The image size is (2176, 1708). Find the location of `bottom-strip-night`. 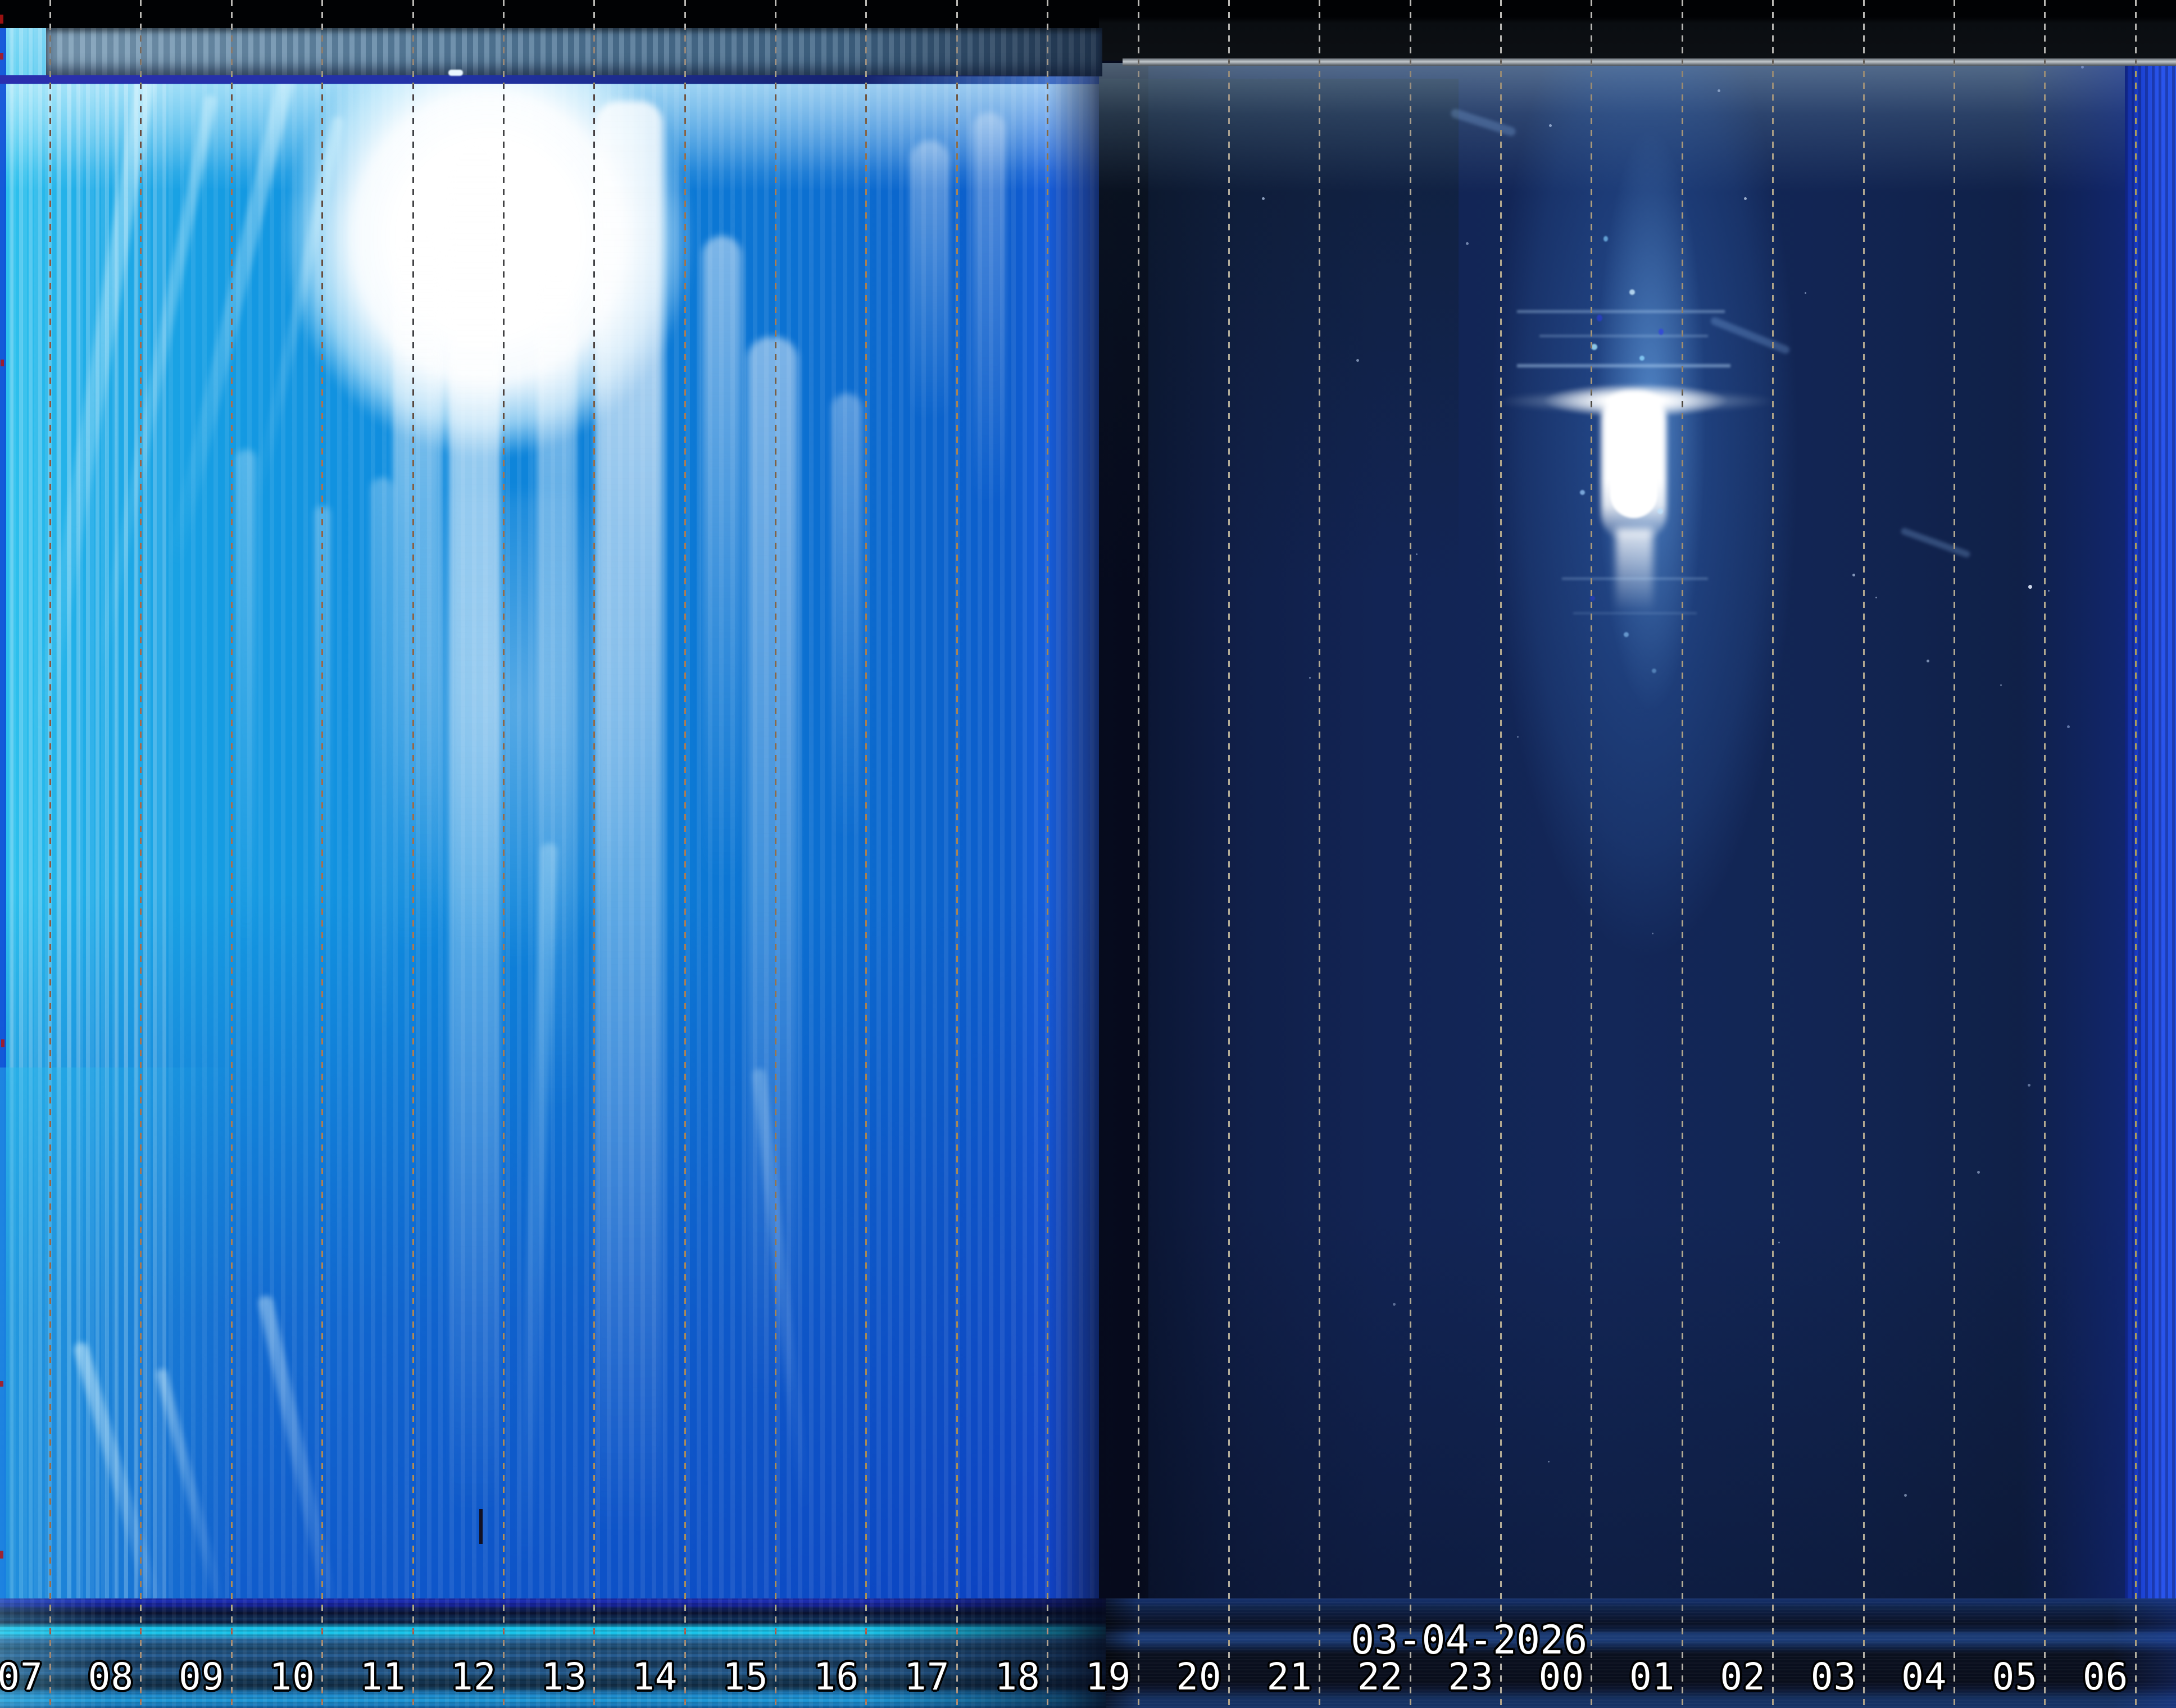

bottom-strip-night is located at coordinates (1641, 1653).